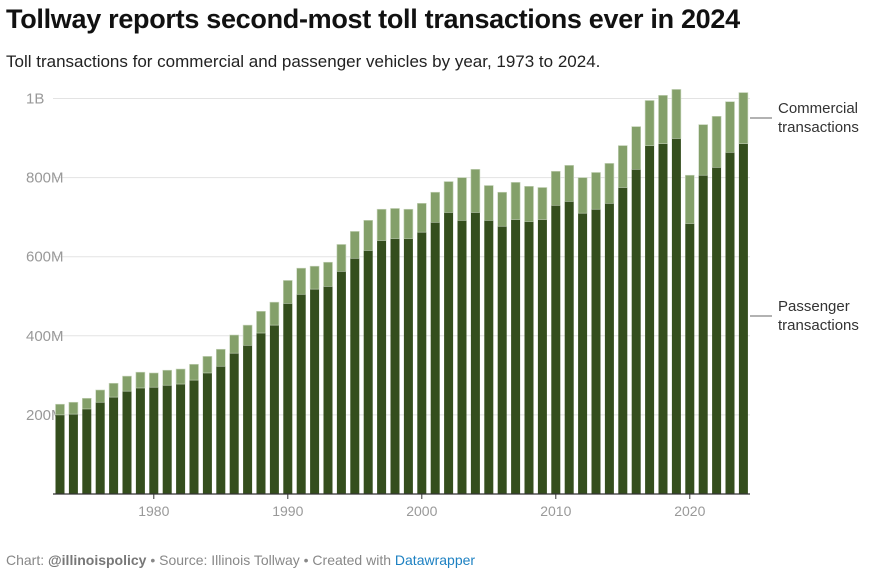 This screenshot has height=586, width=884. I want to click on datawrapper-link: Datawrapper, so click(435, 560).